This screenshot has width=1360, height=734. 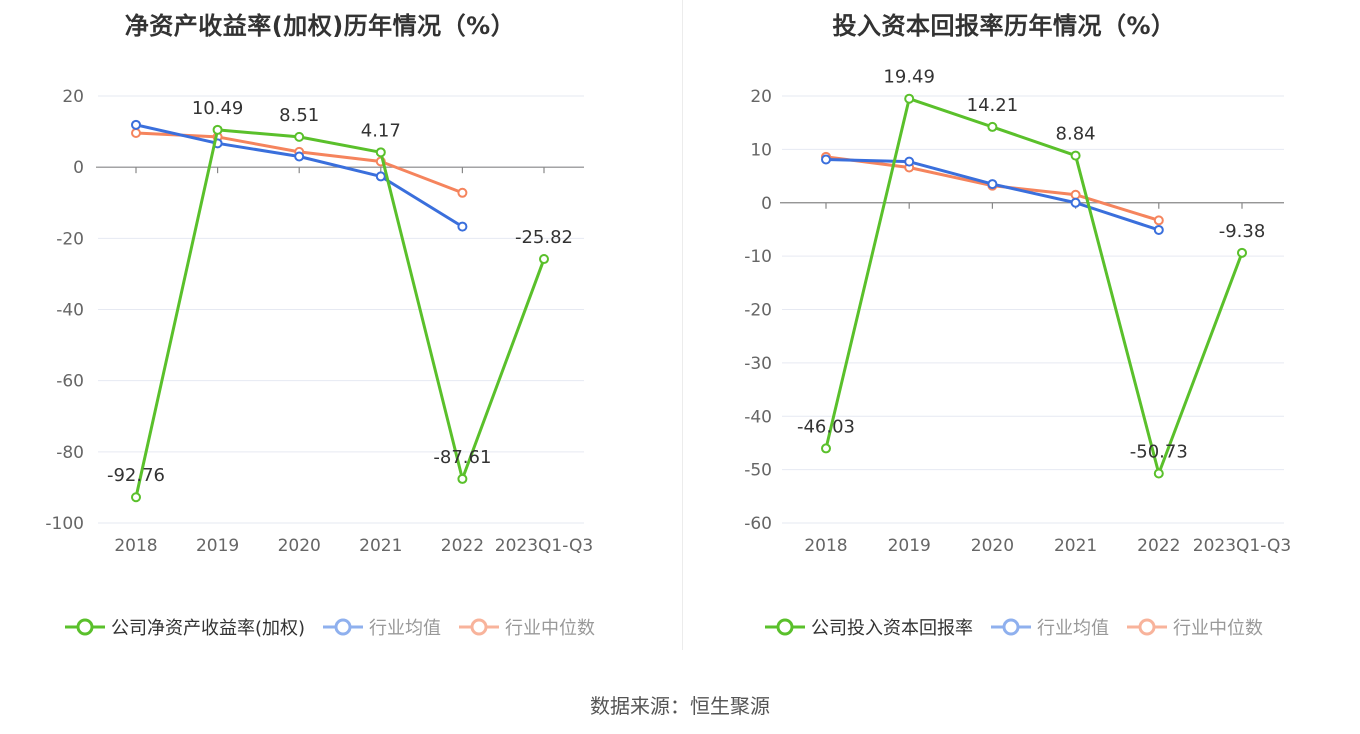 What do you see at coordinates (761, 150) in the screenshot?
I see `y-tick-label: 10` at bounding box center [761, 150].